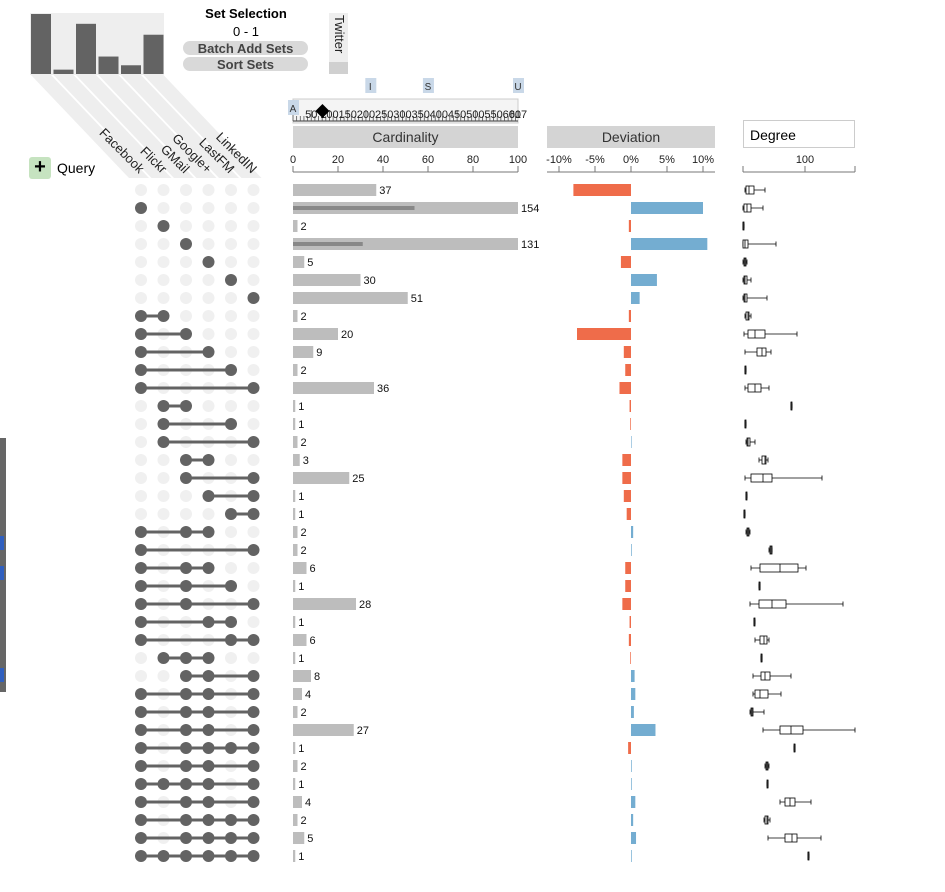  Describe the element at coordinates (245, 64) in the screenshot. I see `sort-sets-button: Sort Sets` at that location.